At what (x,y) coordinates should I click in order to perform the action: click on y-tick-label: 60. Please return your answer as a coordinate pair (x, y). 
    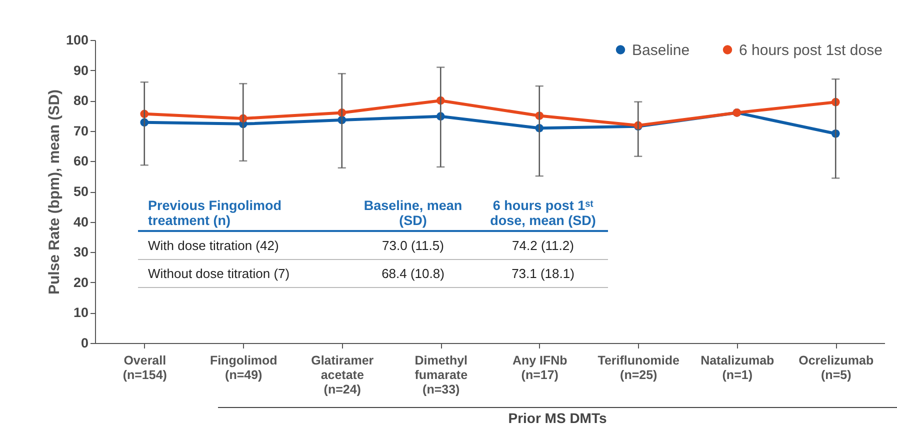
    Looking at the image, I should click on (80, 161).